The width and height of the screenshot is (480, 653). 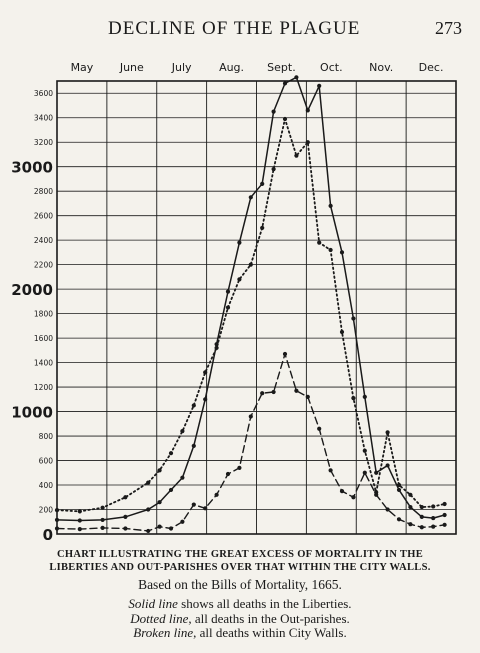 I want to click on y-tick-label: 0, so click(x=48, y=535).